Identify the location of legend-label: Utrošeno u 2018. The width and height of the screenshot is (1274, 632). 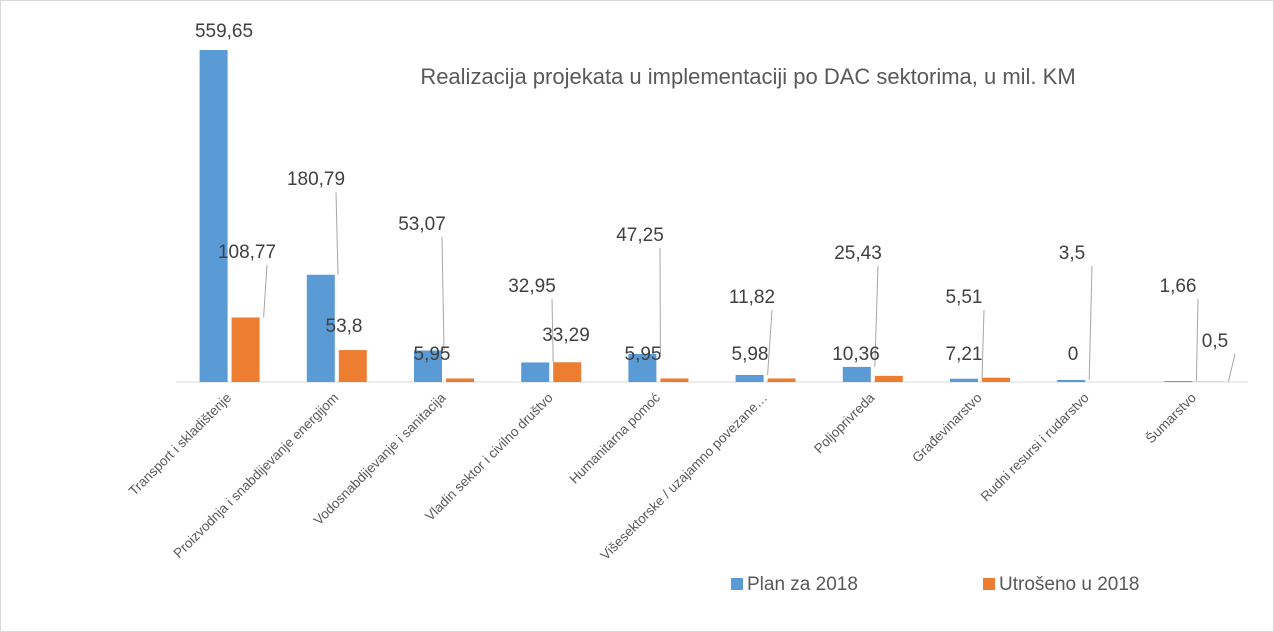
(1069, 584).